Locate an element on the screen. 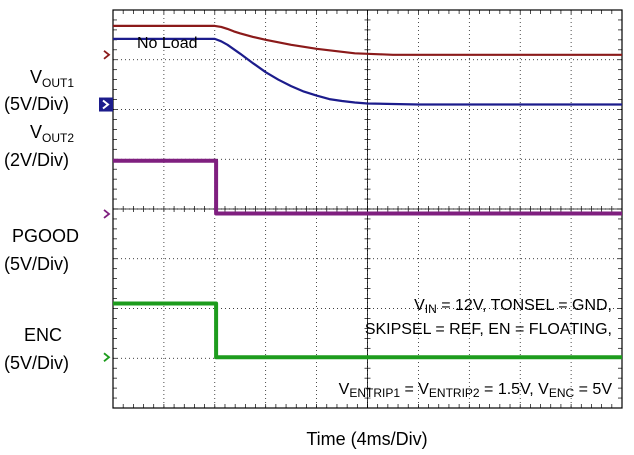 The width and height of the screenshot is (634, 455). vout1-ground-marker is located at coordinates (107, 55).